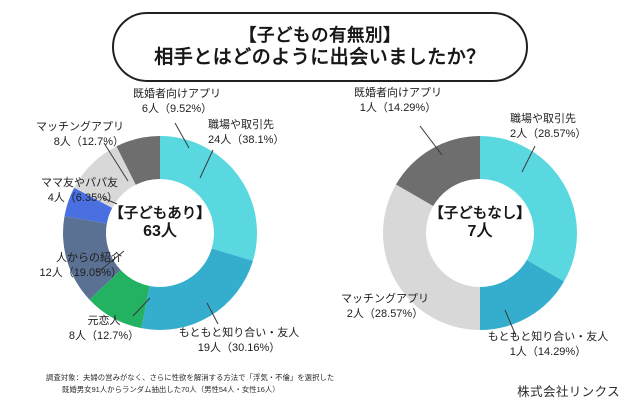 This screenshot has width=640, height=416. I want to click on slice-label-value: 24人（38.1%）, so click(246, 139).